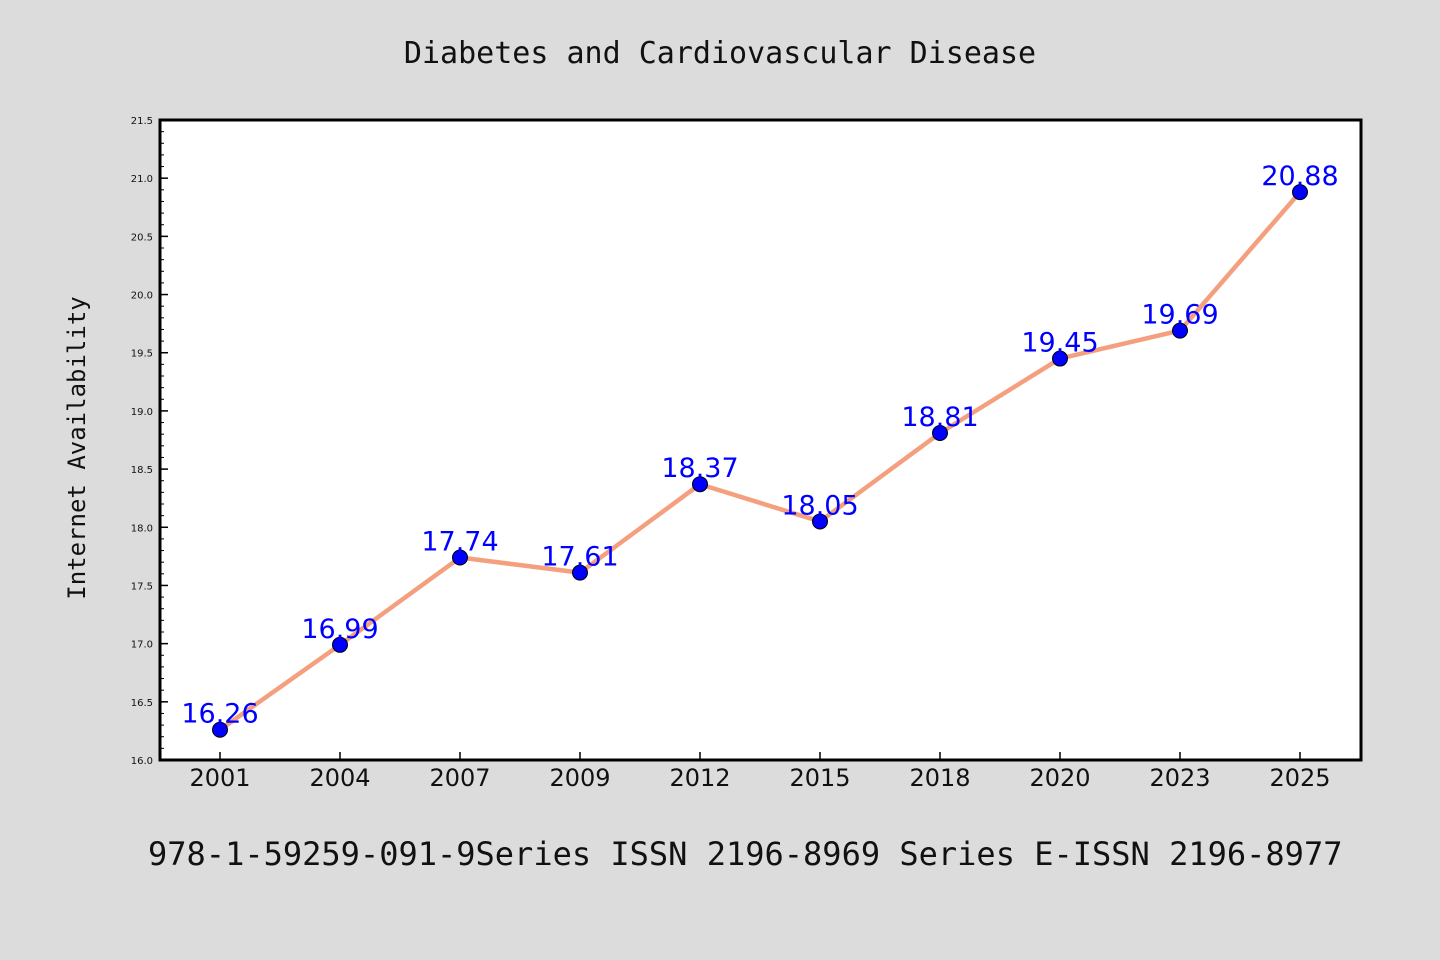  Describe the element at coordinates (142, 761) in the screenshot. I see `y-tick-label: 16.0` at that location.